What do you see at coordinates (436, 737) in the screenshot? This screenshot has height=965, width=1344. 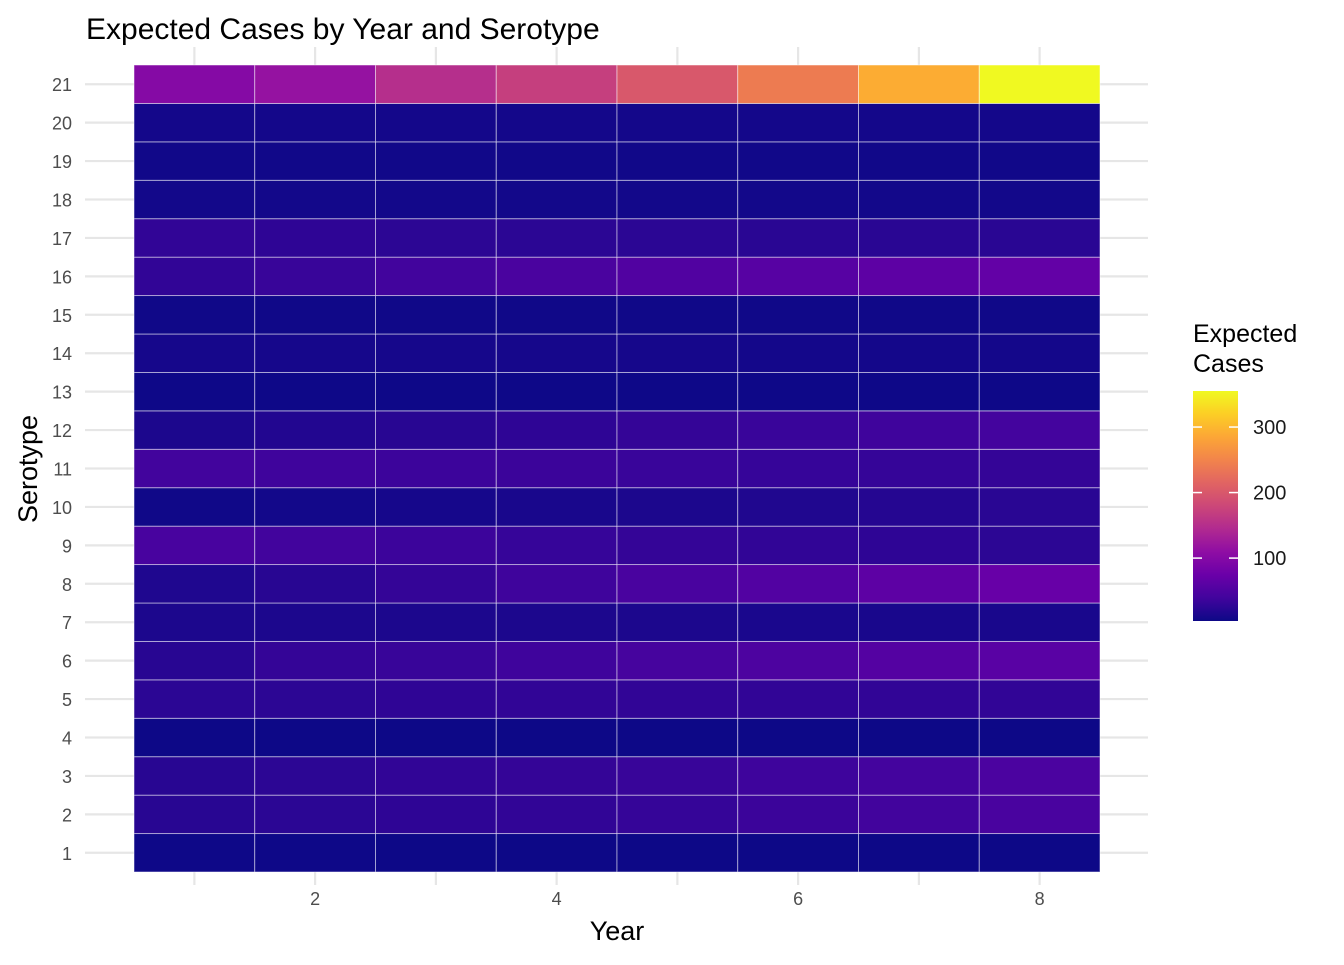 I see `heatmap-cell-s4-y3` at bounding box center [436, 737].